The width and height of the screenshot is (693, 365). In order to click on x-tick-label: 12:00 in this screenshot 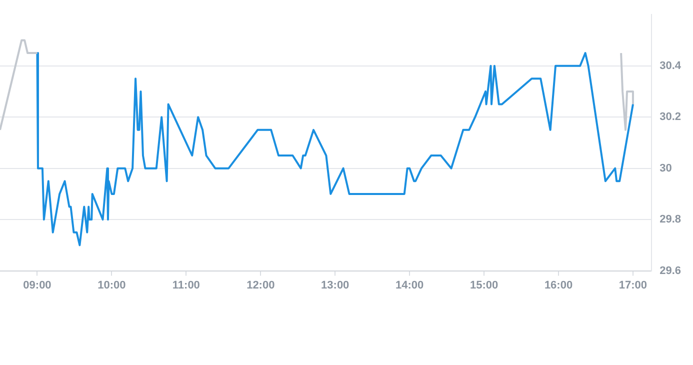, I will do `click(260, 285)`.